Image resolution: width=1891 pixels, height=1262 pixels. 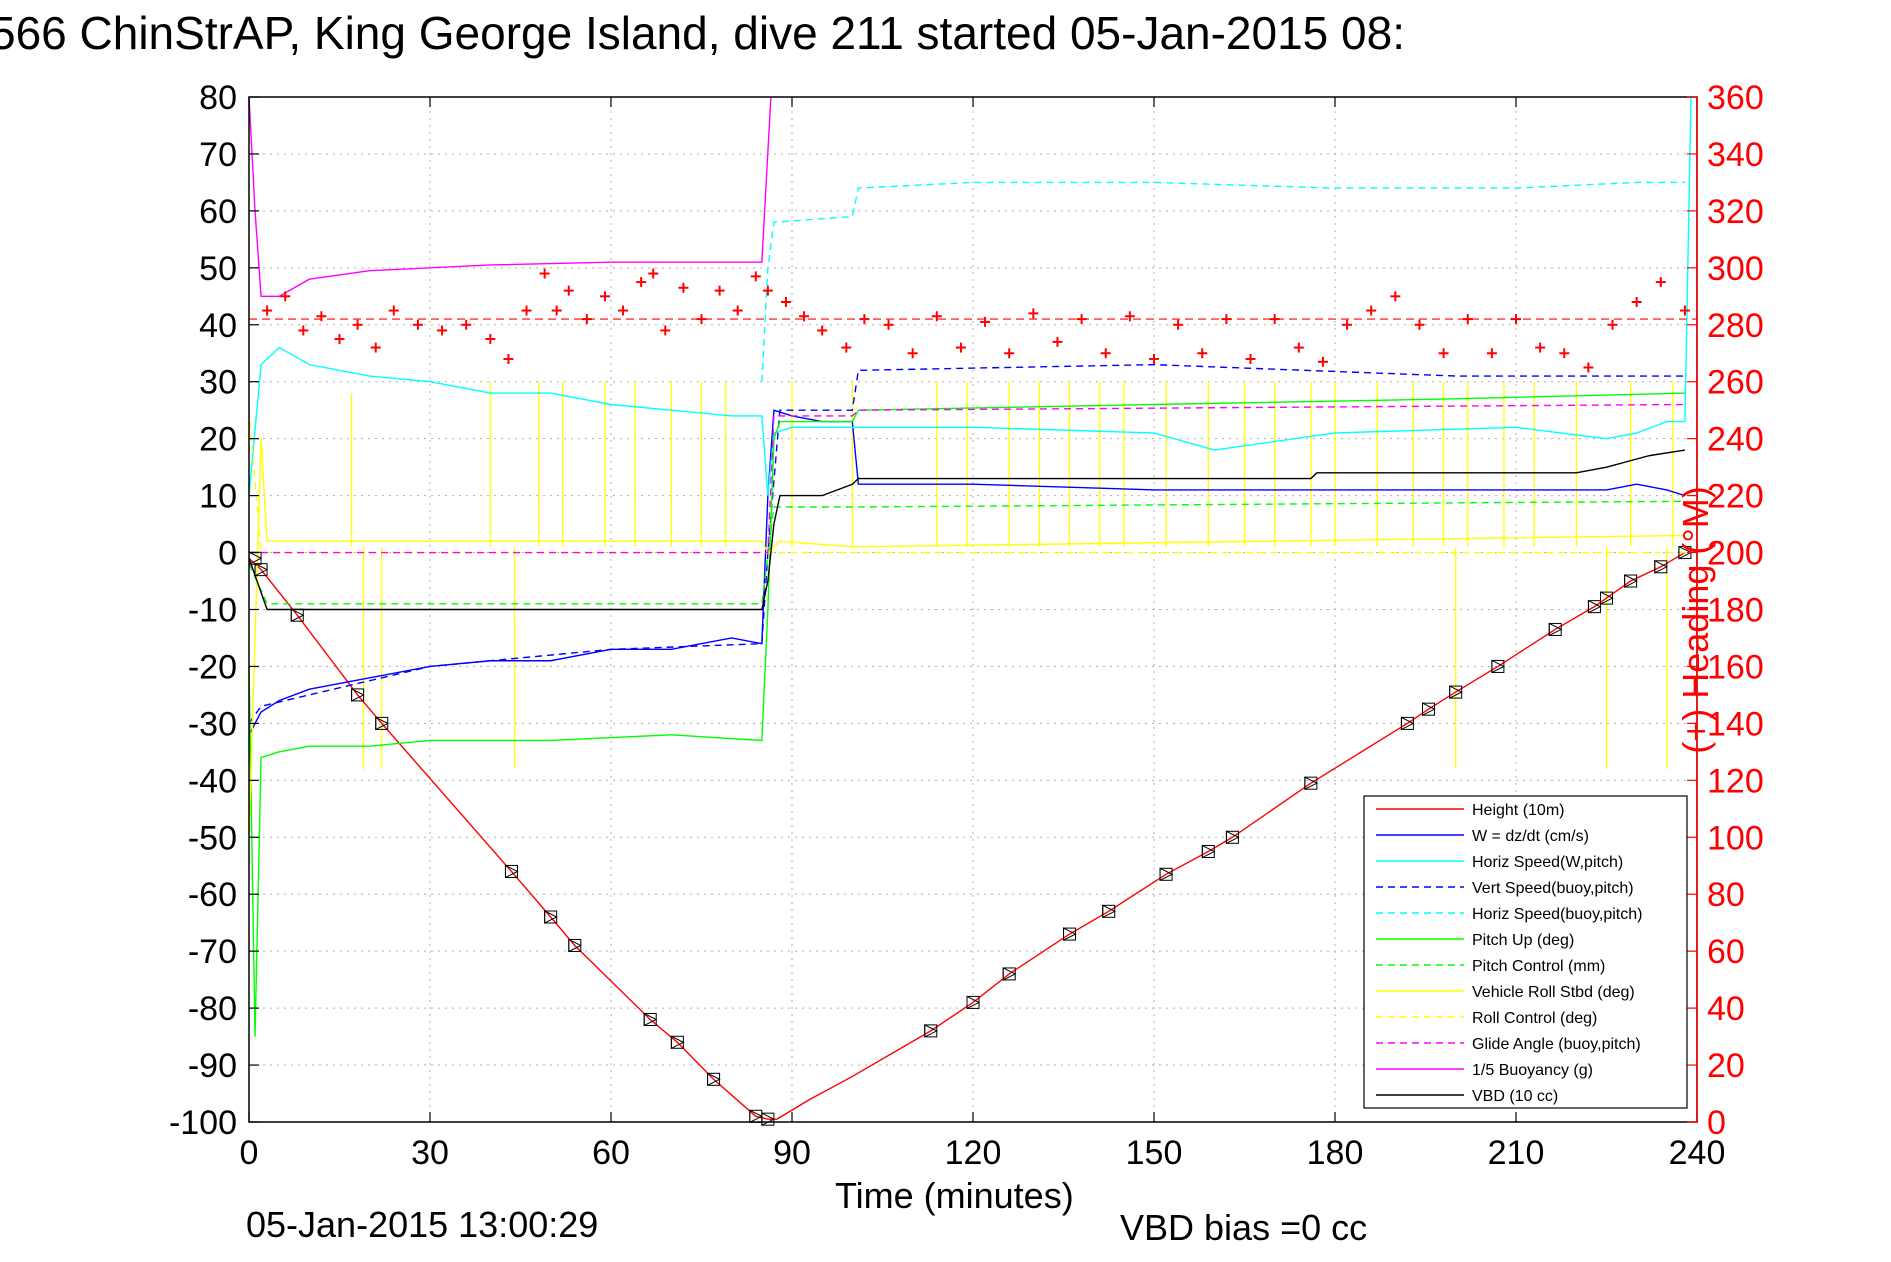 What do you see at coordinates (218, 497) in the screenshot?
I see `y-tick-label: 10` at bounding box center [218, 497].